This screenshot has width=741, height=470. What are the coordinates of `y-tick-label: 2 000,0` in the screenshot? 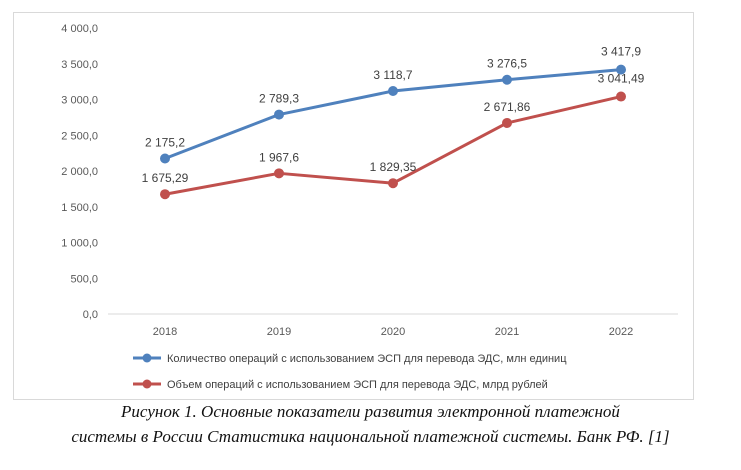 It's located at (79, 172).